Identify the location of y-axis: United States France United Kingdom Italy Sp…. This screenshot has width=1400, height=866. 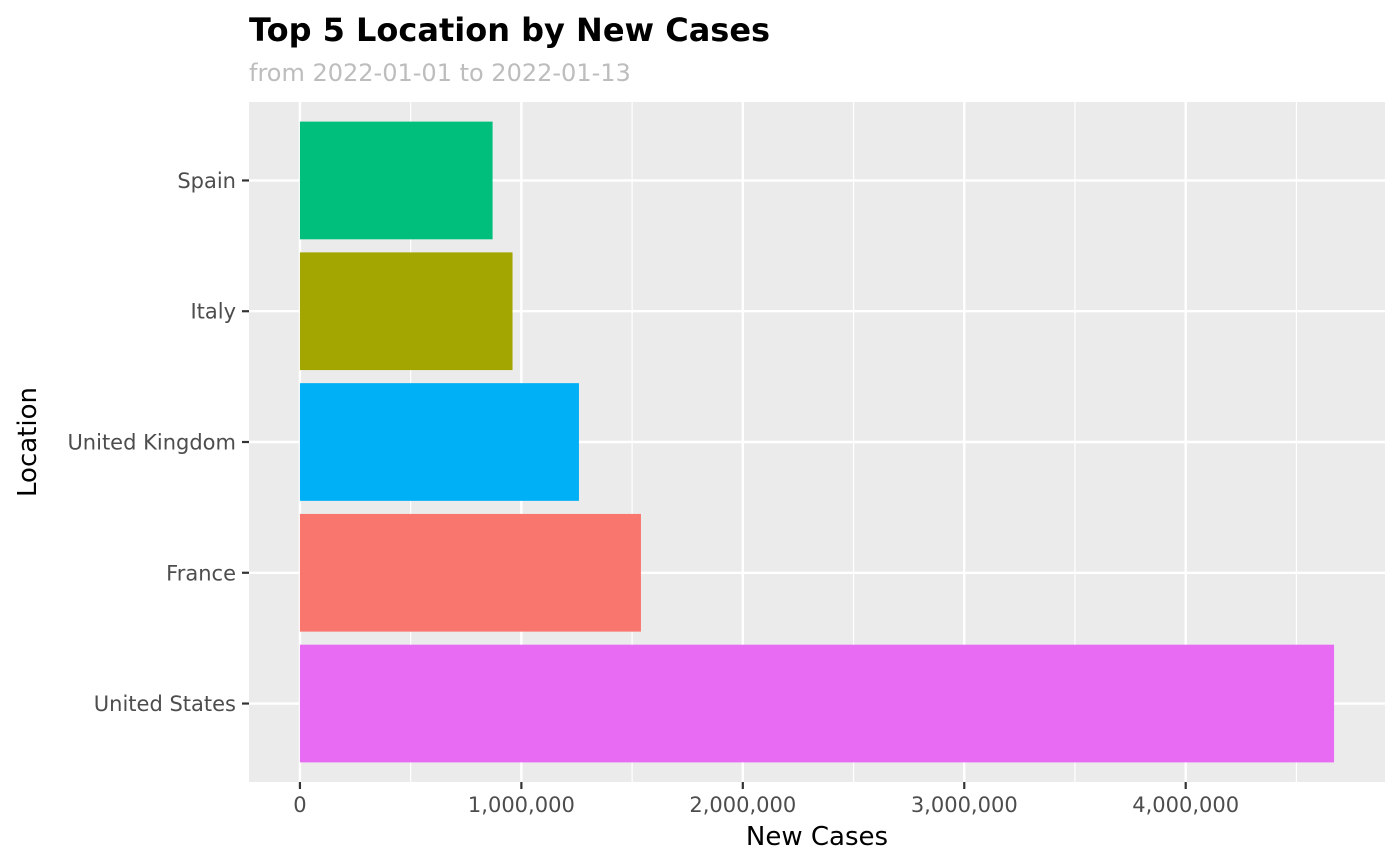
(158, 442).